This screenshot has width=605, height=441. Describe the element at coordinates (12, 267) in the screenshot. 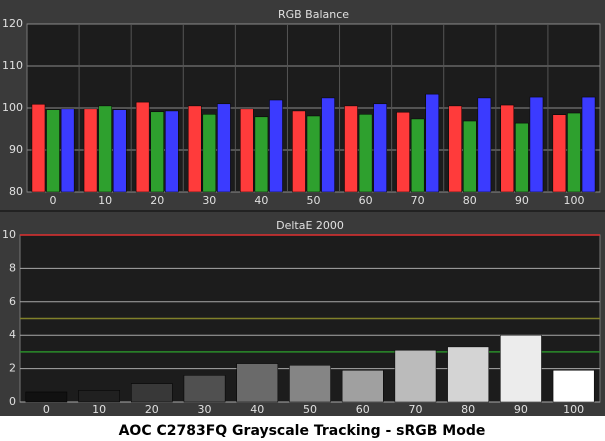

I see `y-tick-label: 8` at that location.